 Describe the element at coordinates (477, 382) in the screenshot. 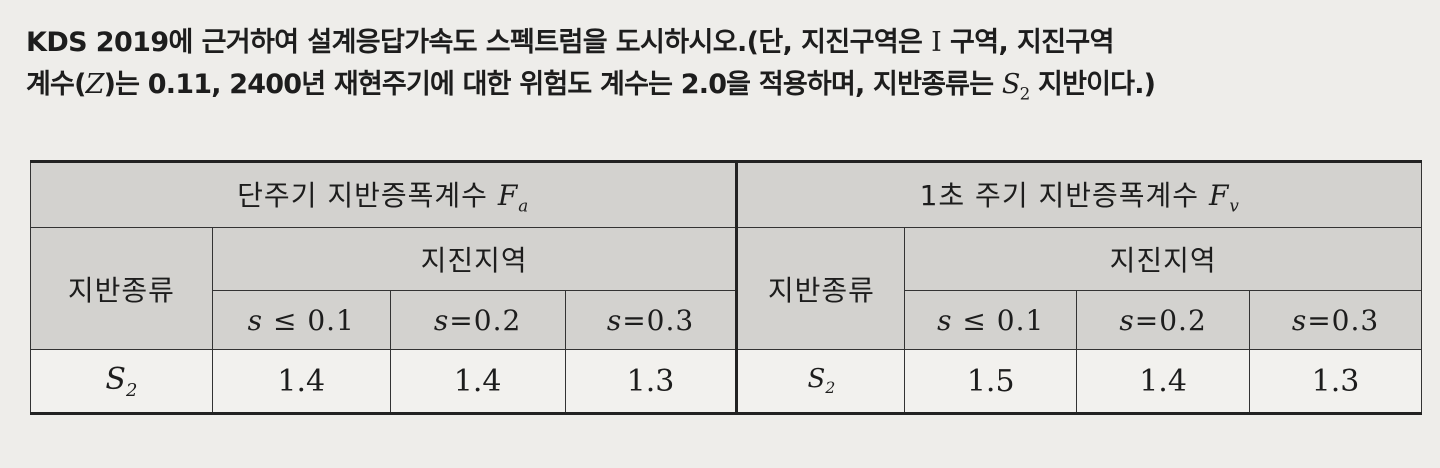

I see `fa-value-2: 1.4` at that location.